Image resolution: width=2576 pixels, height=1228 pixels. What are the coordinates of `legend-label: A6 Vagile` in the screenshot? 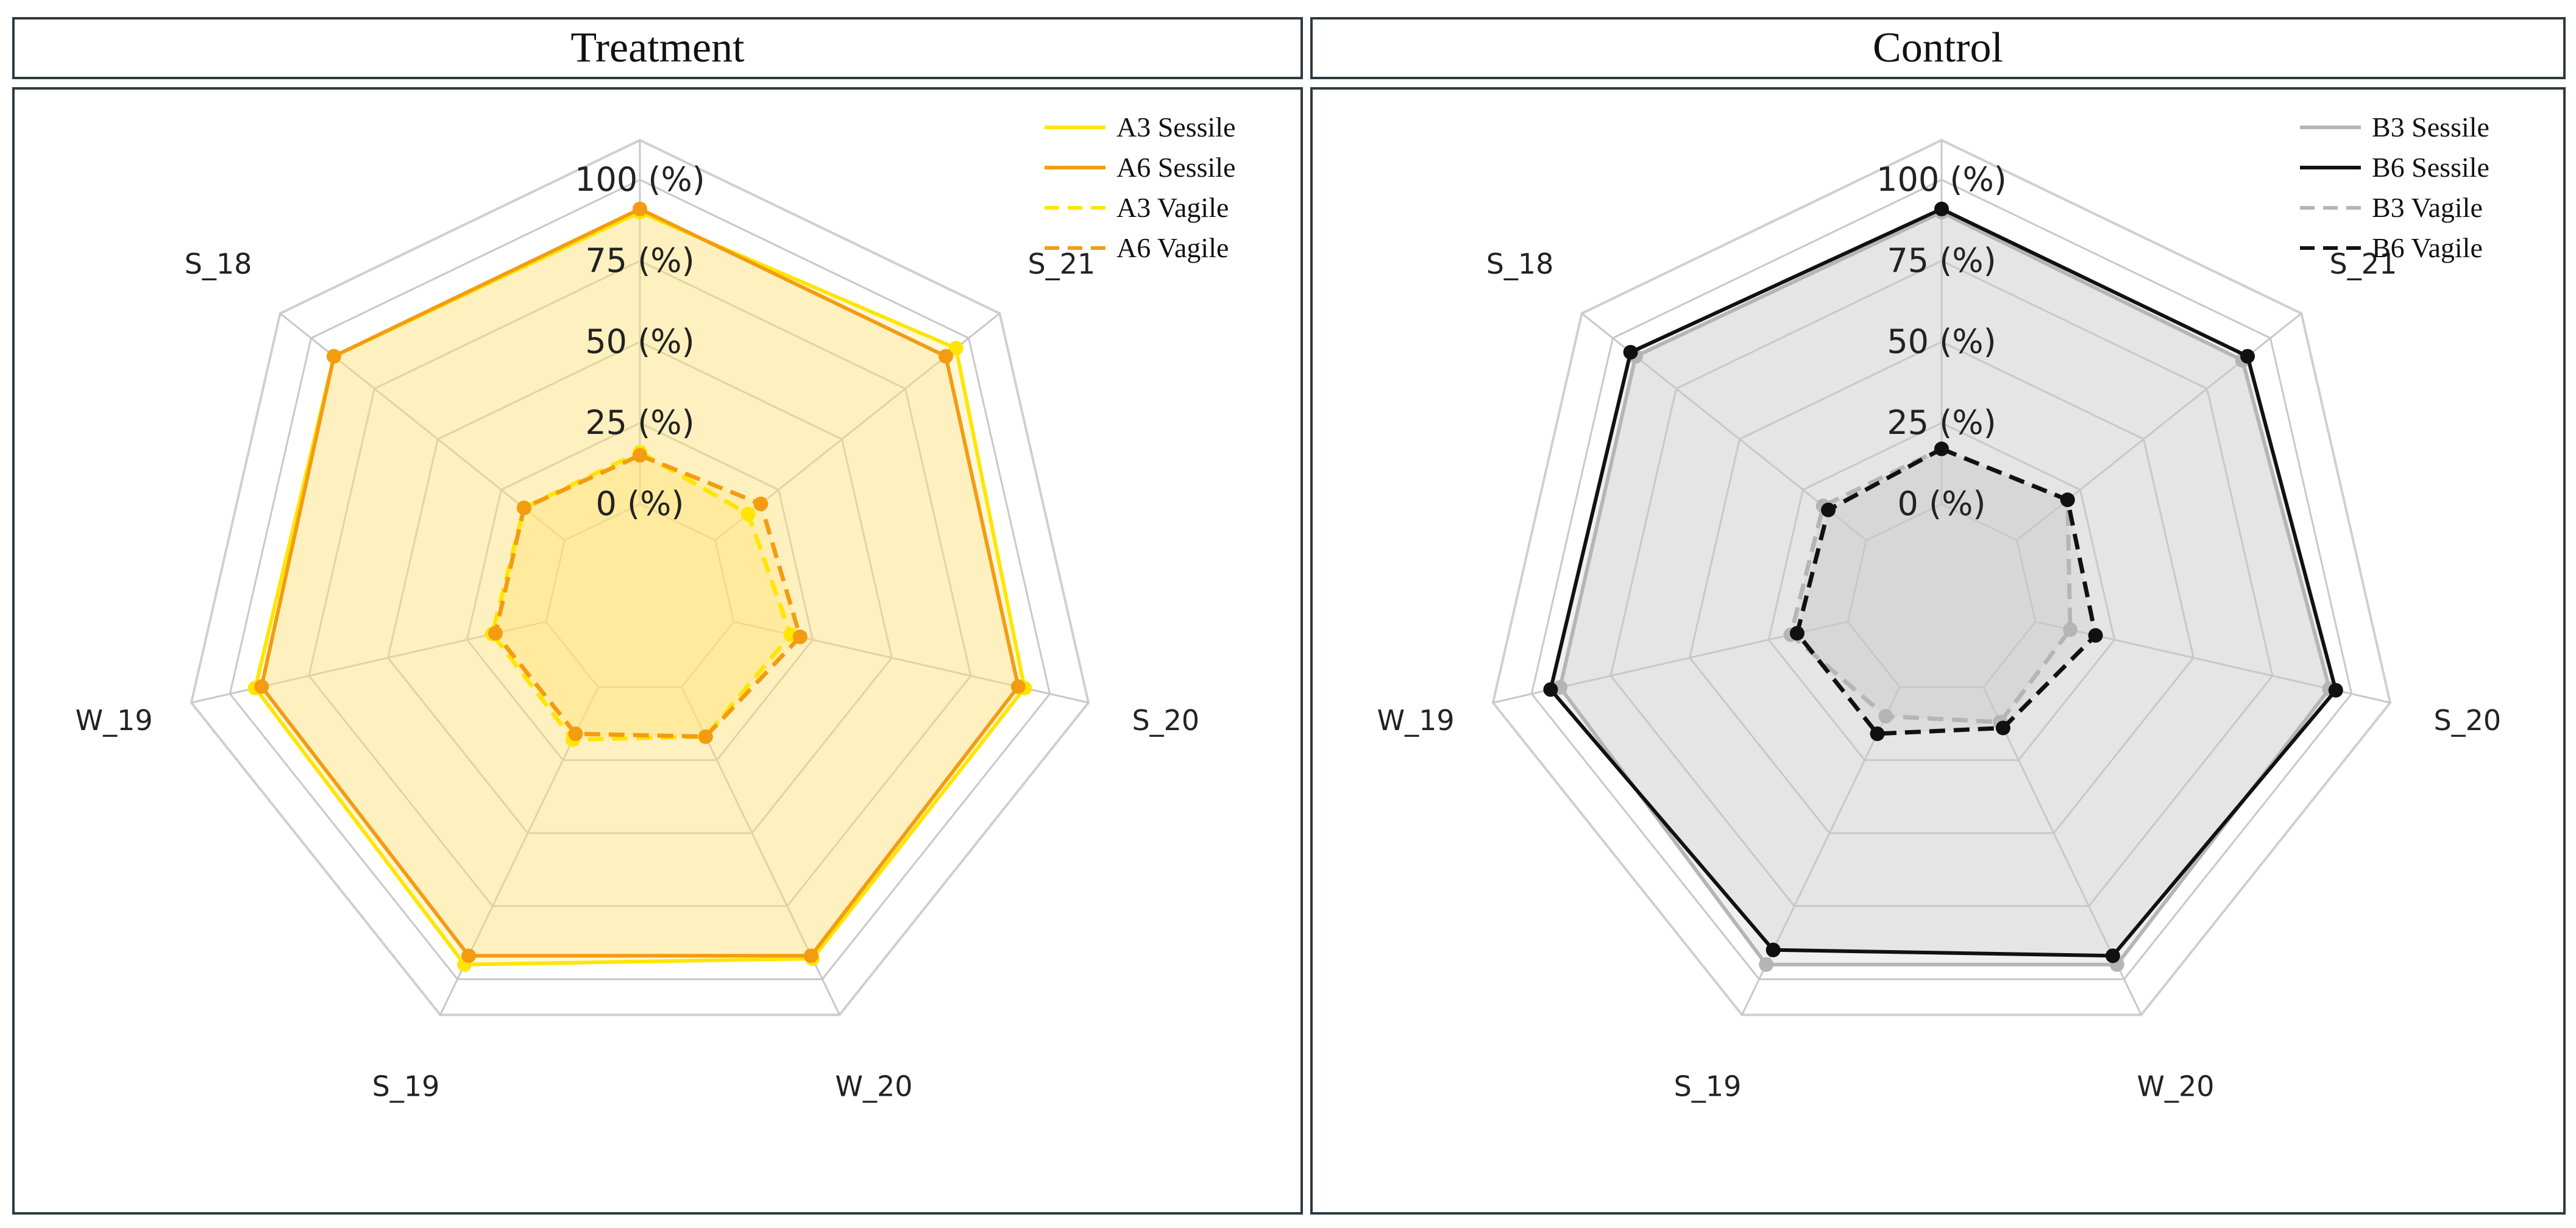 It's located at (1172, 248).